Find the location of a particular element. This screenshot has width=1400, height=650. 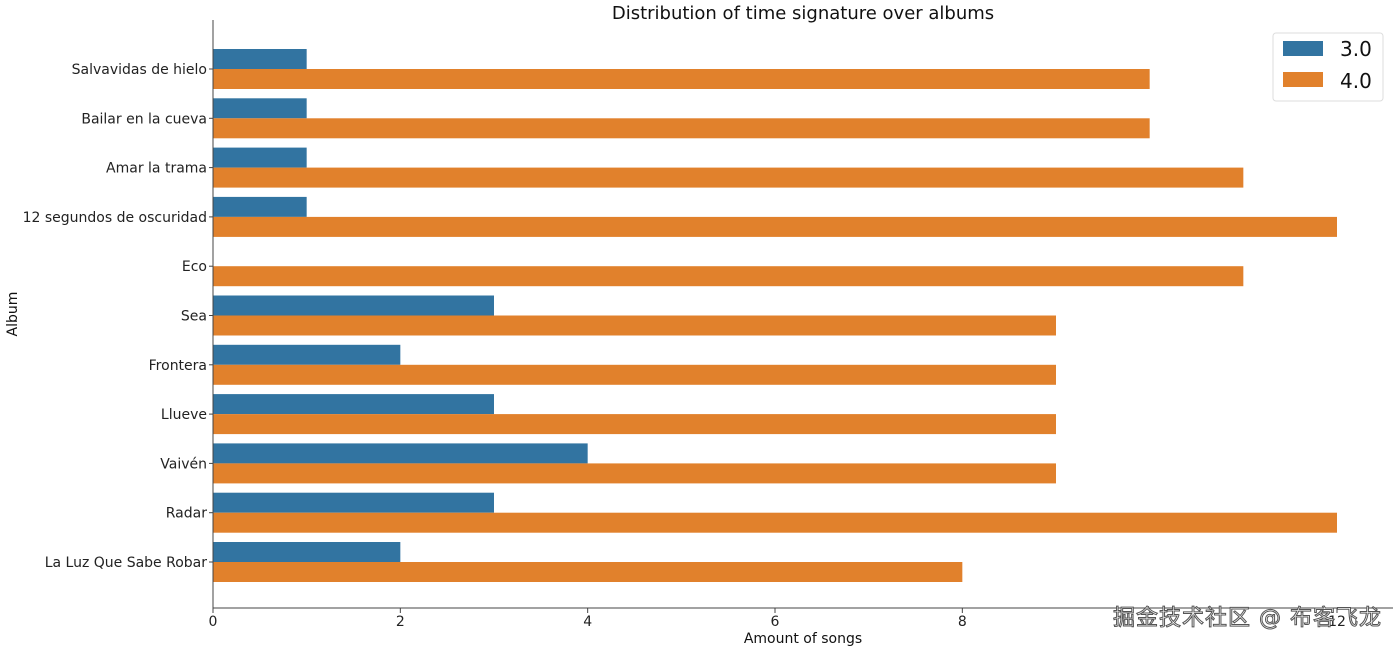

x-axis-ticks: 0 2 4 6 8 12 is located at coordinates (777, 619).